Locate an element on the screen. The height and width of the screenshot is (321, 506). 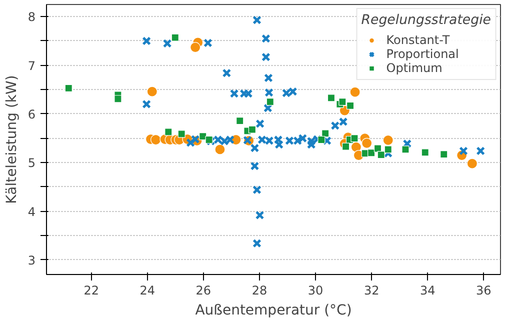
y-tick-label: 8 is located at coordinates (32, 17).